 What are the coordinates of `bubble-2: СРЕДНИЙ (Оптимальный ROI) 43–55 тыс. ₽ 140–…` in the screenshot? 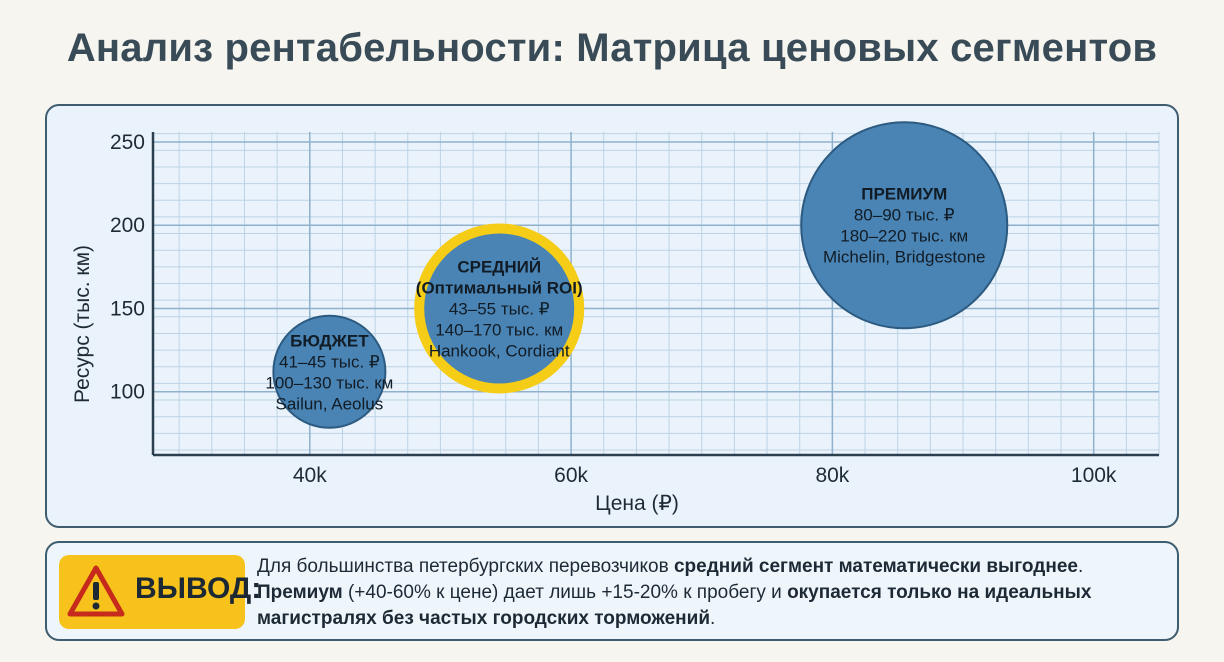 It's located at (499, 308).